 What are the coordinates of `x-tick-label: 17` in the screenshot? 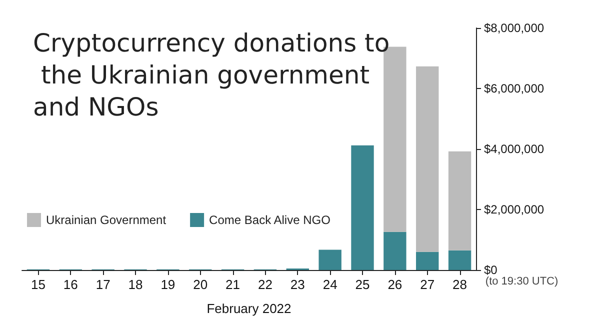 It's located at (103, 284).